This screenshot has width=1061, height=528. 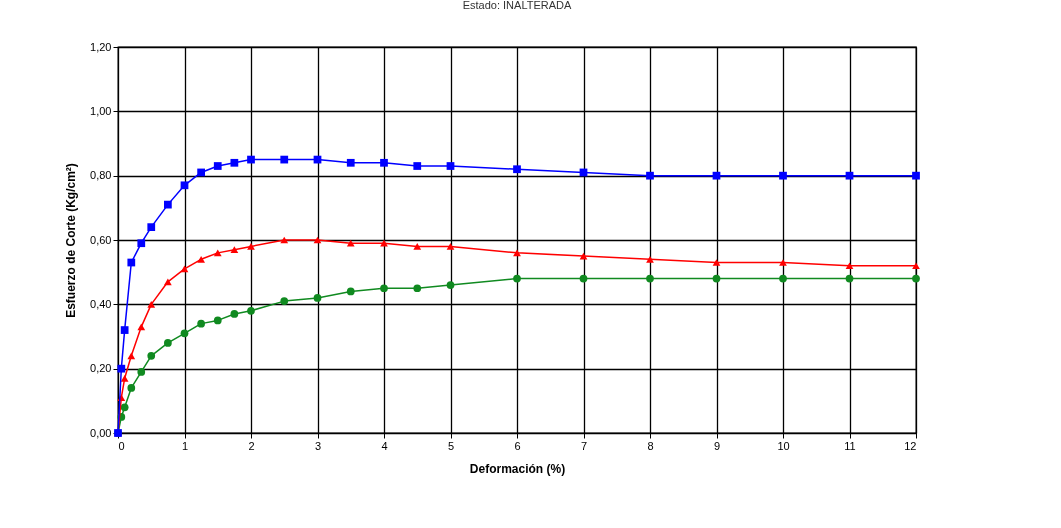 I want to click on x-tick-label: 12, so click(x=910, y=445).